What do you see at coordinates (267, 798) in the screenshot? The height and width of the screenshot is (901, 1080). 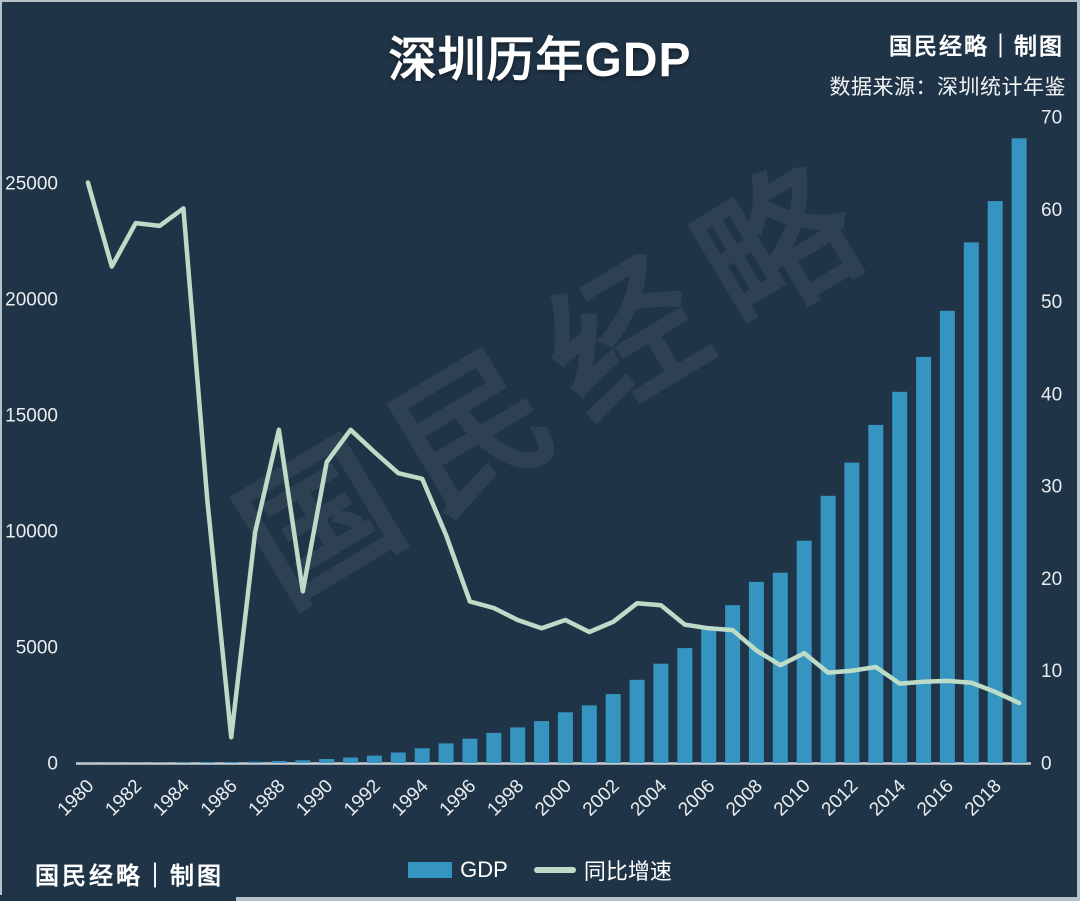 I see `x-axis-tick-1988: 1988` at bounding box center [267, 798].